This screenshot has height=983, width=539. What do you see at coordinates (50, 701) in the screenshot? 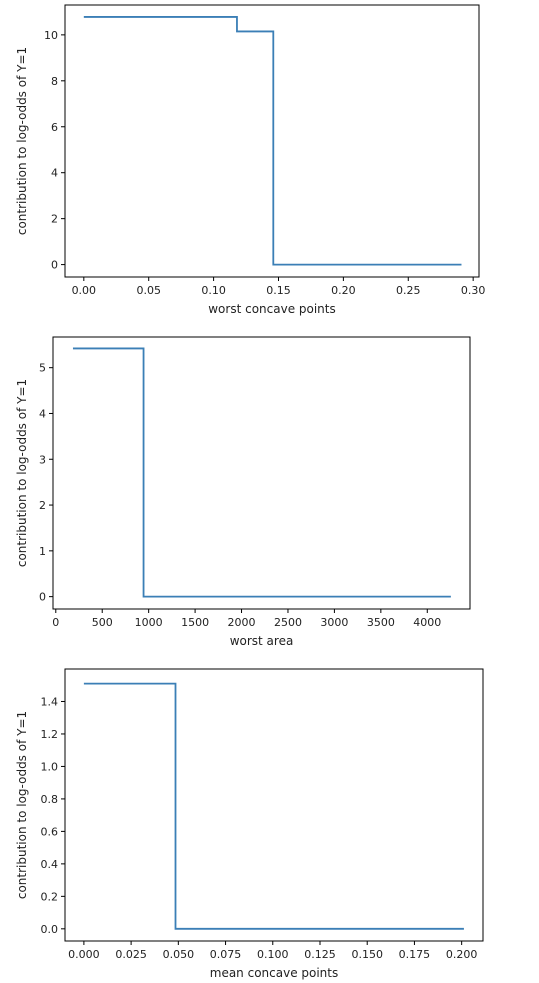
I see `y-tick-label: 1.4` at bounding box center [50, 701].